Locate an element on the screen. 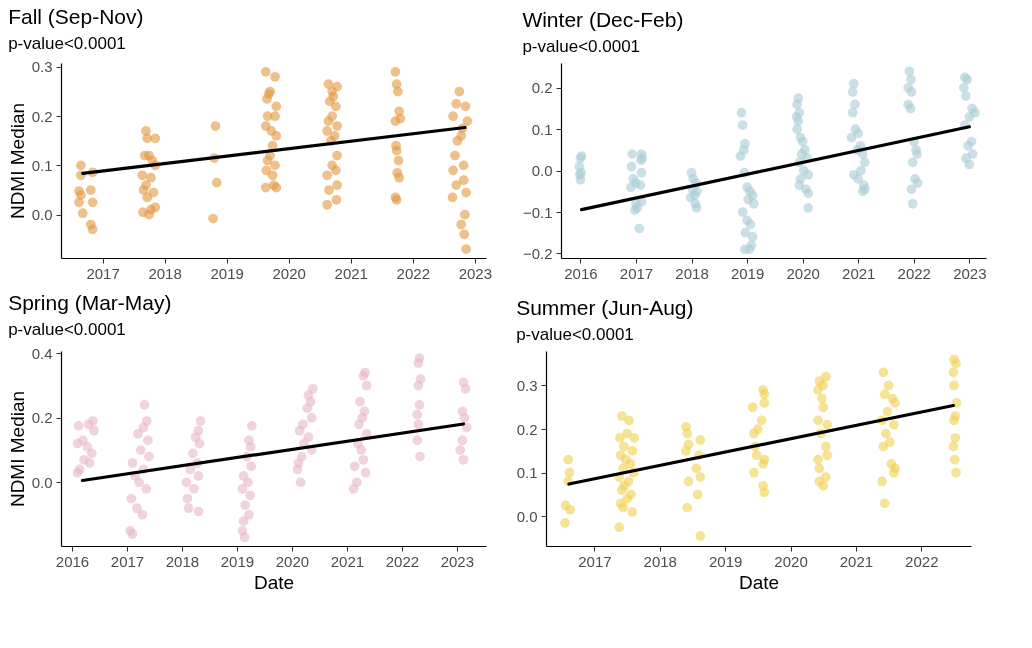  y-tick-label: −0.1 is located at coordinates (537, 212).